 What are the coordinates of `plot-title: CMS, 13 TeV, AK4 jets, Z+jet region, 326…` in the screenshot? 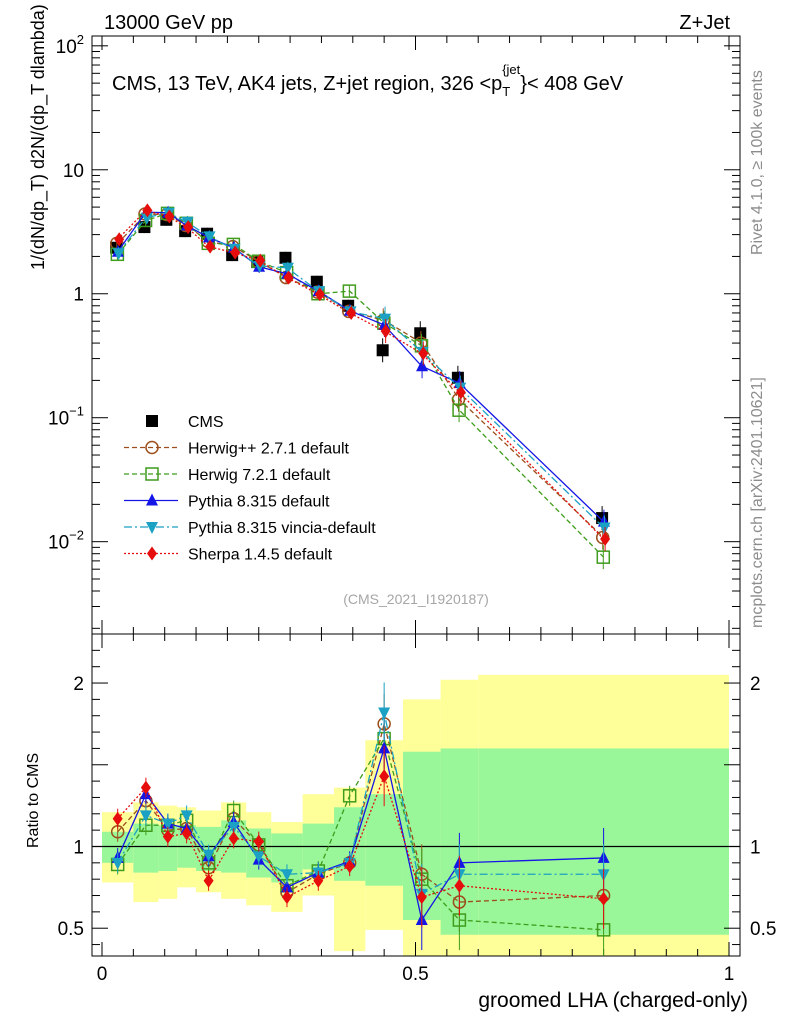 It's located at (368, 80).